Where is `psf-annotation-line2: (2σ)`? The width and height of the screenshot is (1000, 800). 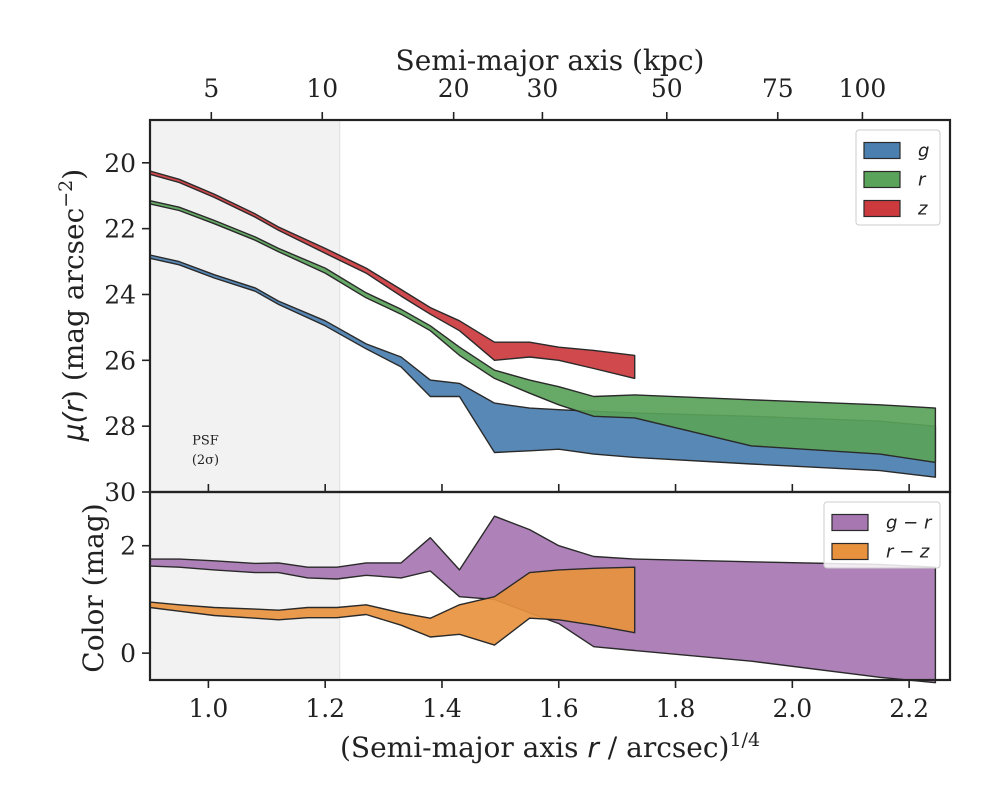 psf-annotation-line2: (2σ) is located at coordinates (205, 460).